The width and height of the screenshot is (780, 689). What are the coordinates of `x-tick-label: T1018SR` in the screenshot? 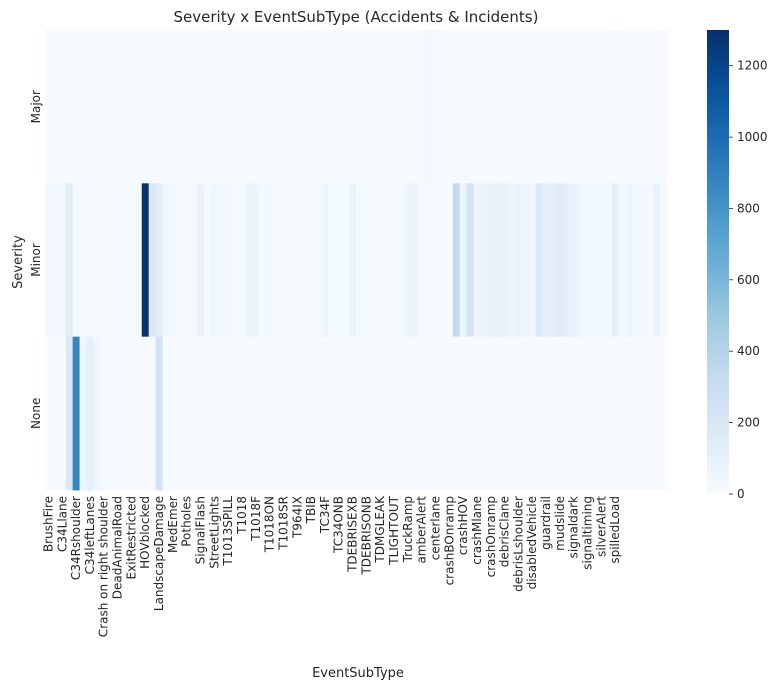 It's located at (283, 523).